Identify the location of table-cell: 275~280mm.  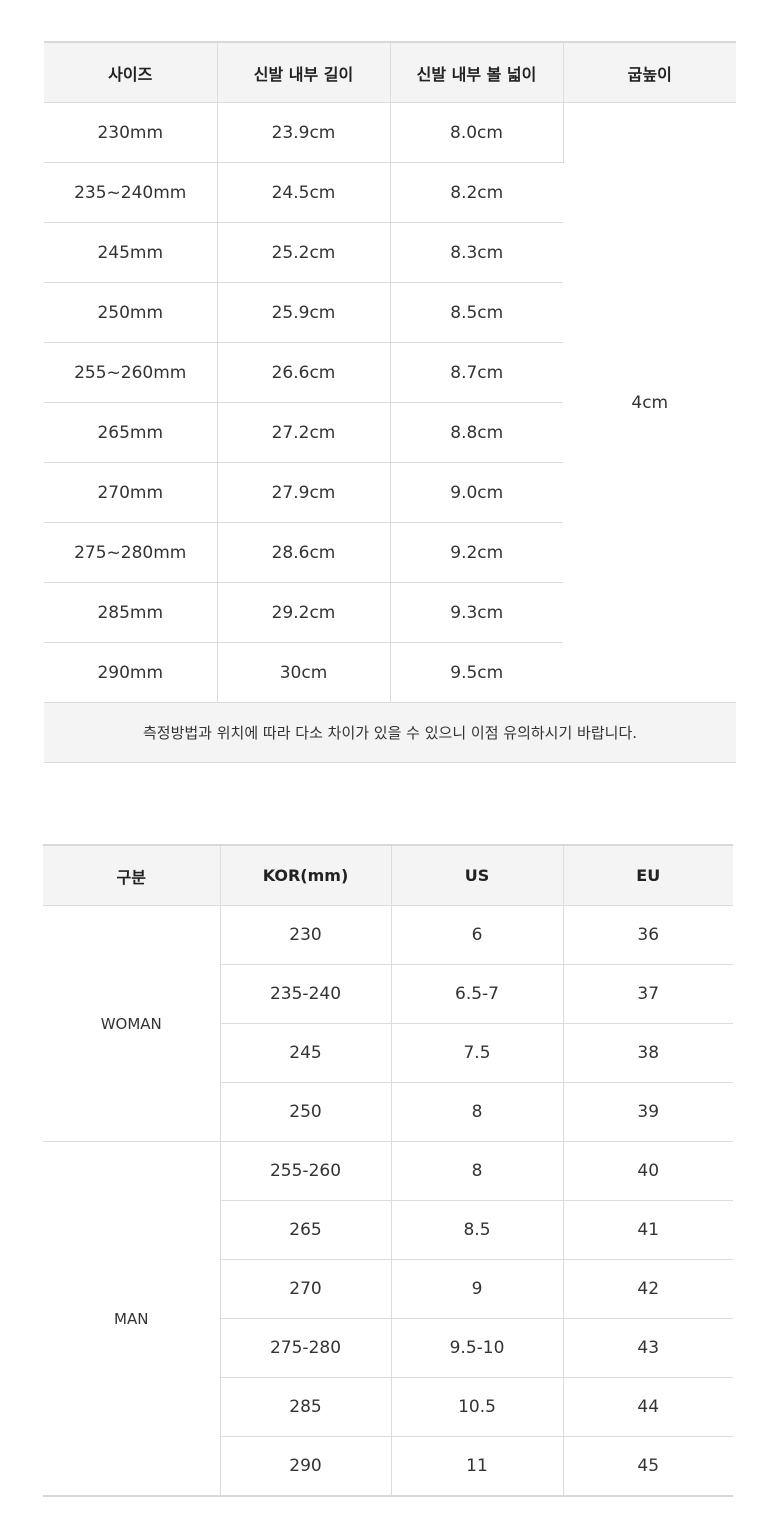
(131, 552).